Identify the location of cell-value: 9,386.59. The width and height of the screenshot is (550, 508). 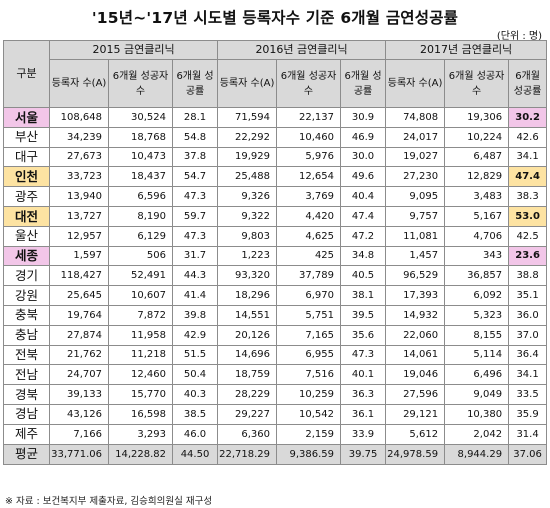
(309, 454).